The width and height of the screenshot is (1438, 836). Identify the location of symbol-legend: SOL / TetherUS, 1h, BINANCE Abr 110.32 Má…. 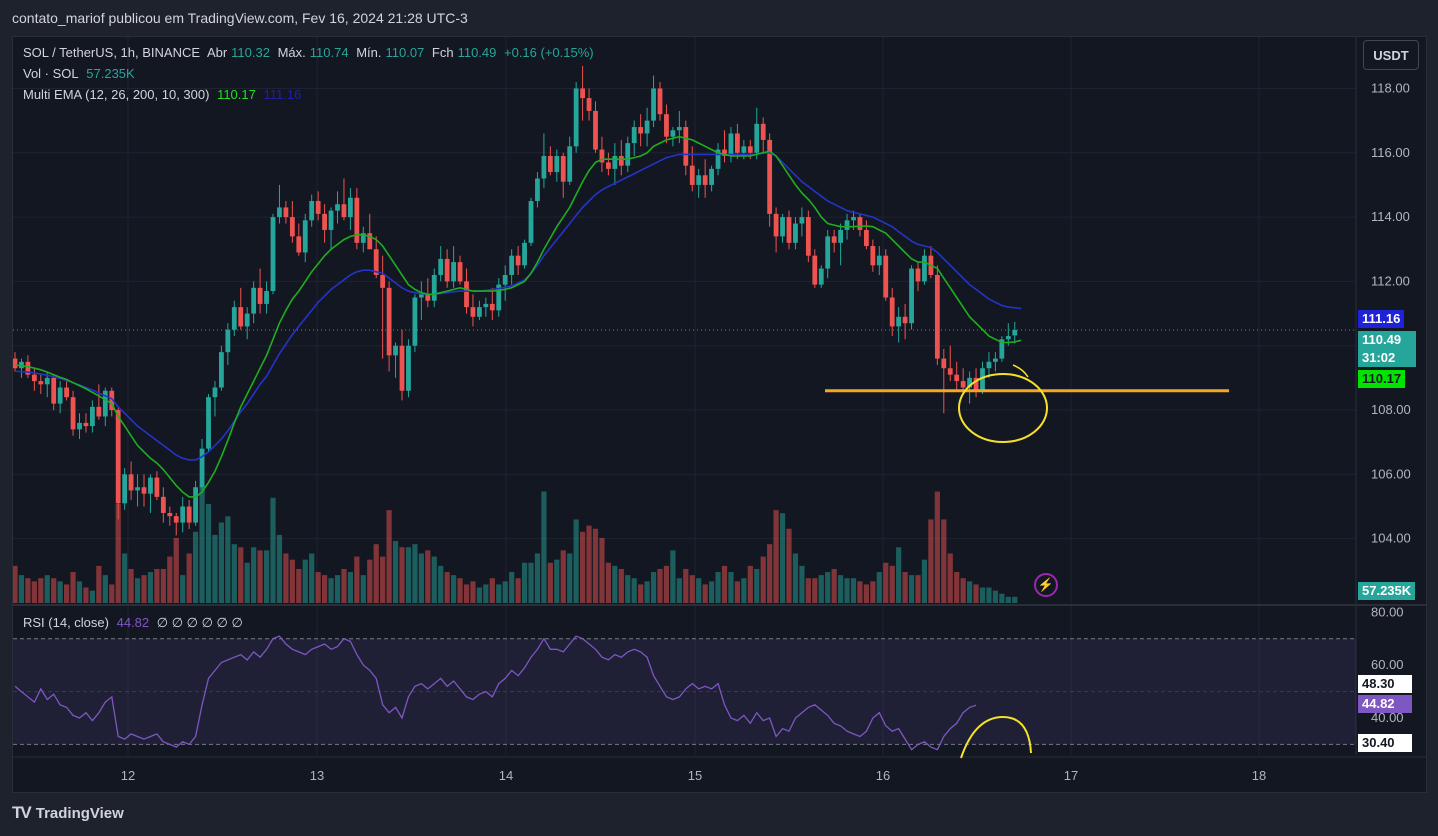
(310, 52).